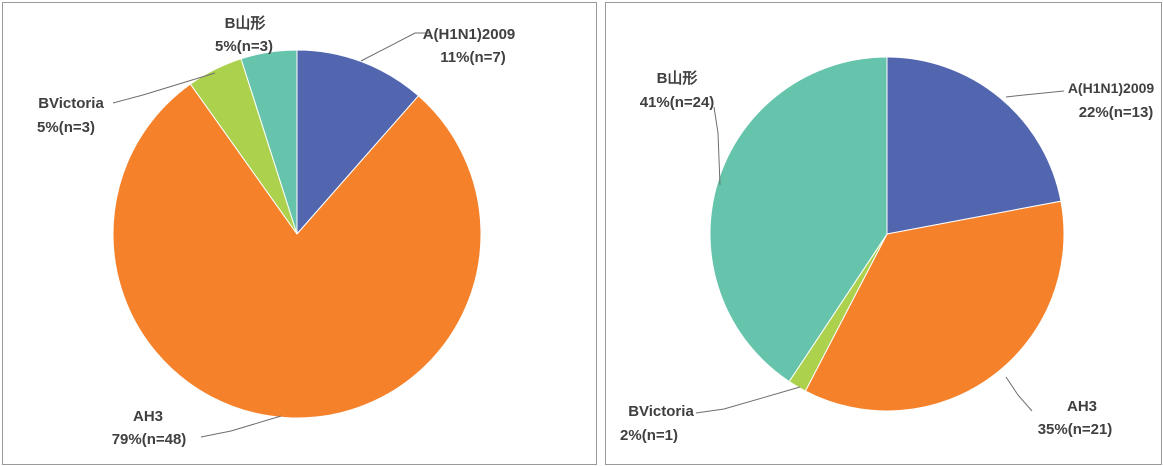 Image resolution: width=1163 pixels, height=466 pixels. Describe the element at coordinates (1075, 429) in the screenshot. I see `slice-label-ah3-value: 35%(n=21)` at that location.